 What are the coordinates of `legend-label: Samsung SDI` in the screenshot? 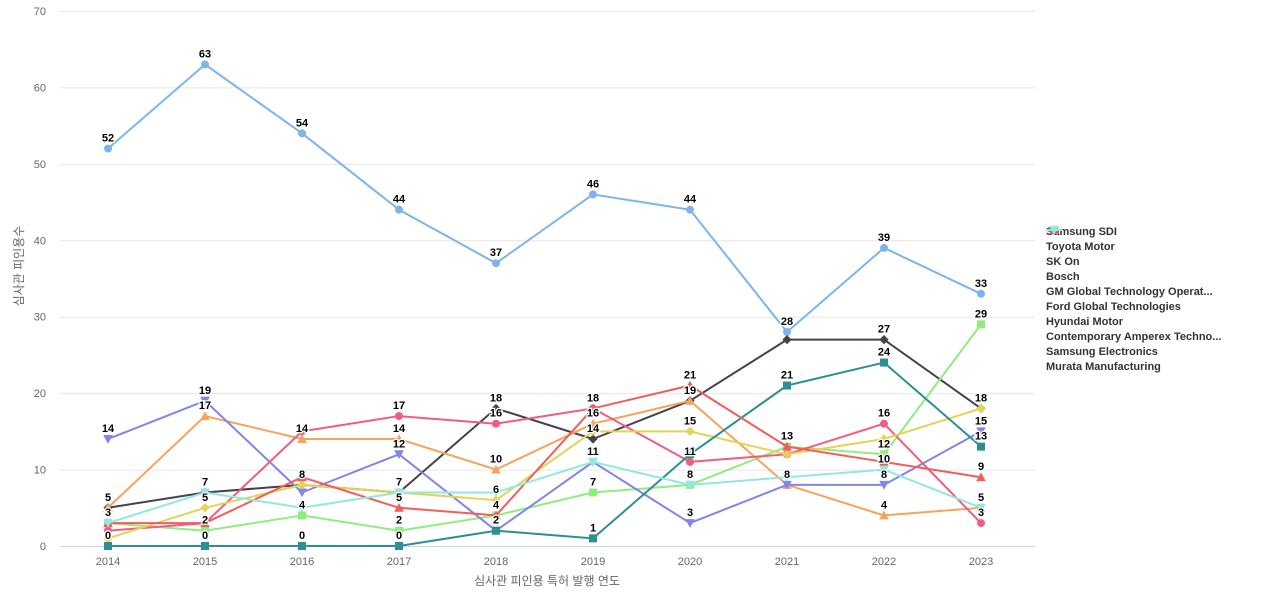 It's located at (1081, 231).